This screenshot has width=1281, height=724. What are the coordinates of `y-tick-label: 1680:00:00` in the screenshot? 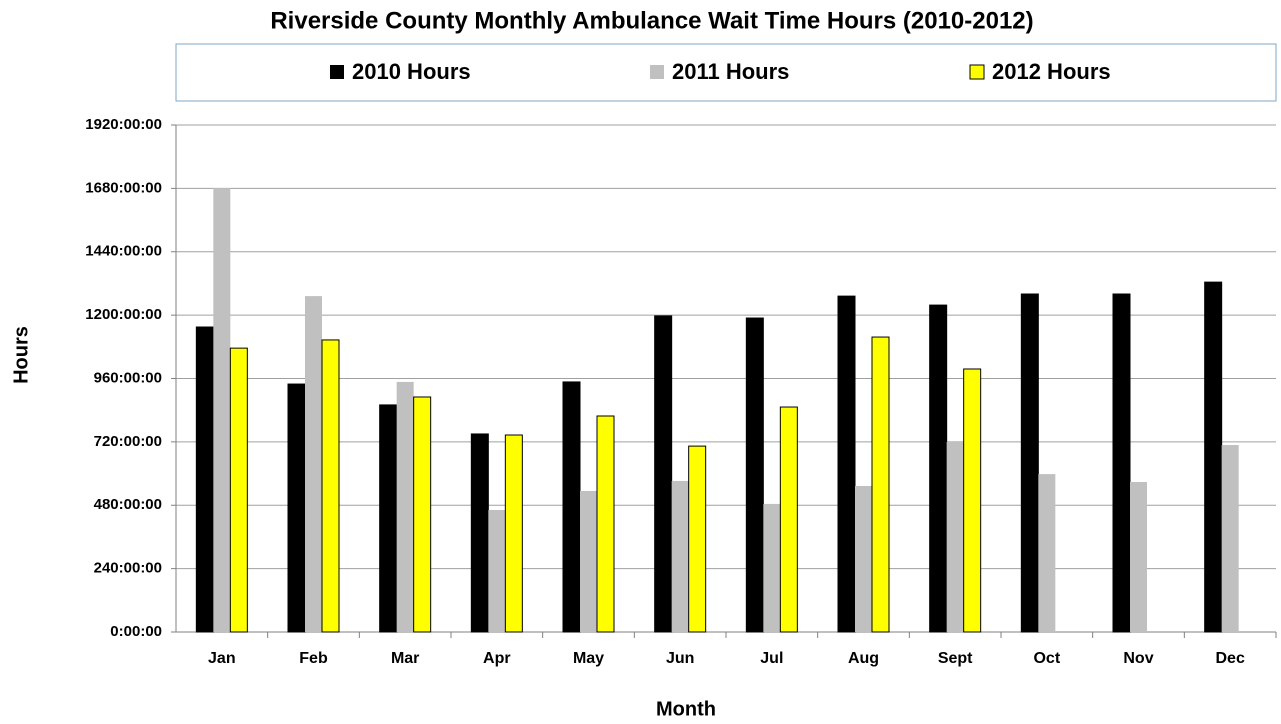 It's located at (123, 187).